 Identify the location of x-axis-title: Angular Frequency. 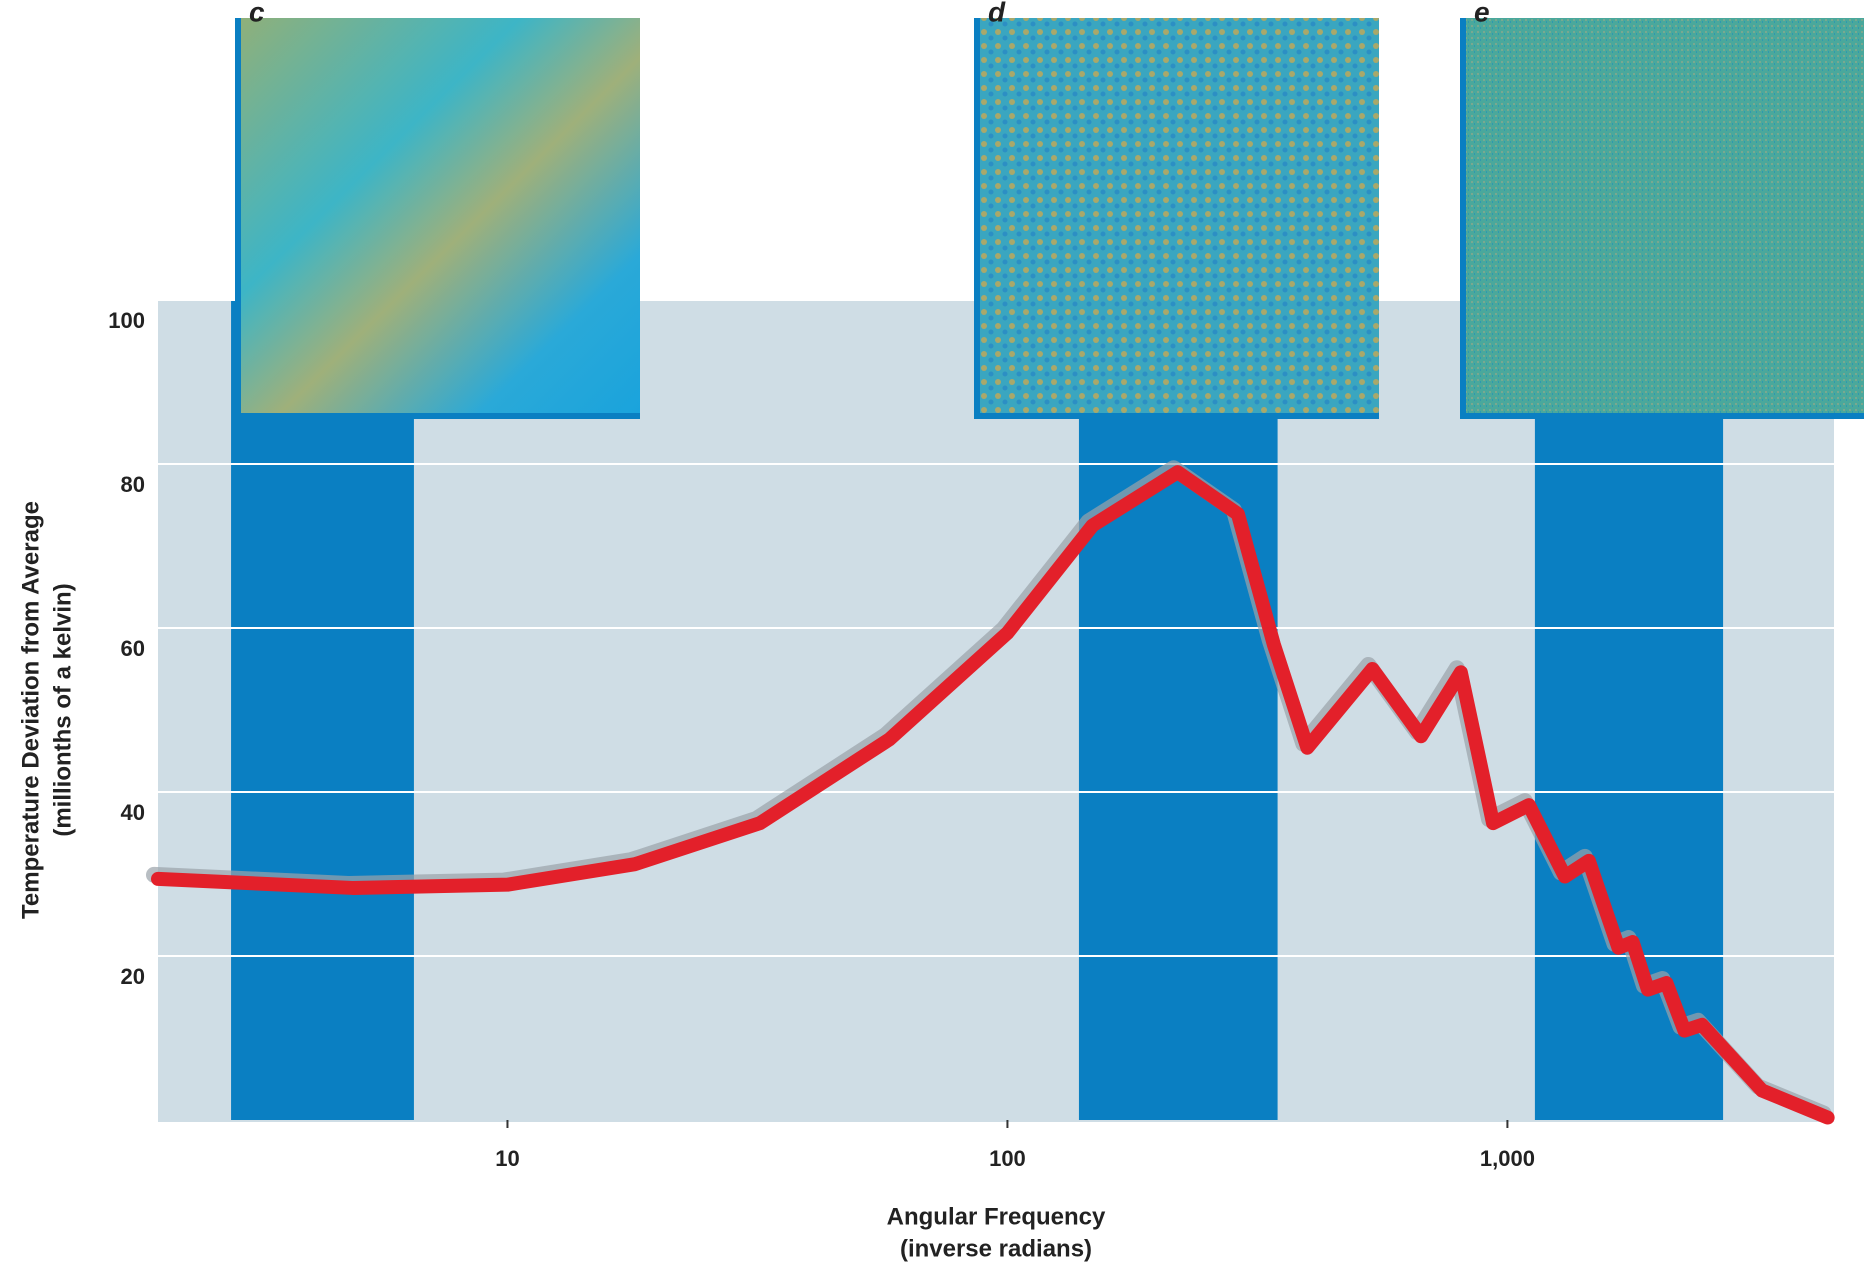
(996, 1216).